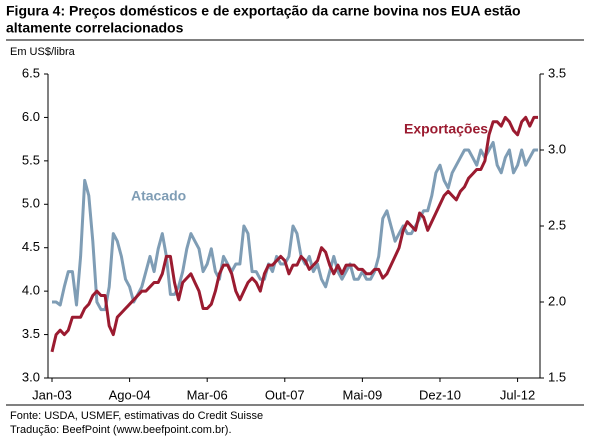 The image size is (590, 440). What do you see at coordinates (31, 246) in the screenshot?
I see `y-tick-label: 4.5` at bounding box center [31, 246].